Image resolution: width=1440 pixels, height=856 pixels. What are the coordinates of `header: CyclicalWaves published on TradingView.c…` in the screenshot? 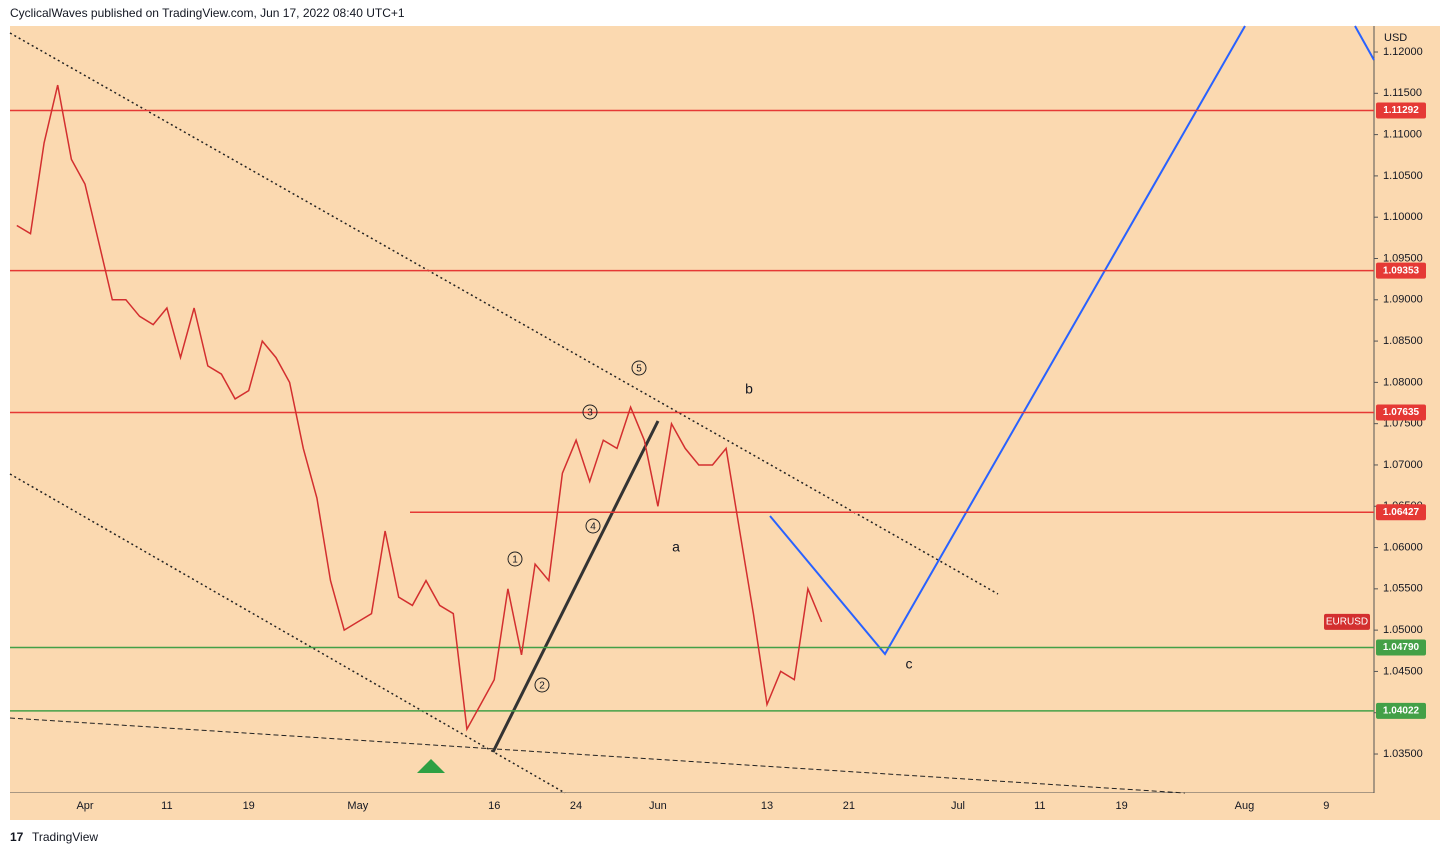 It's located at (207, 13).